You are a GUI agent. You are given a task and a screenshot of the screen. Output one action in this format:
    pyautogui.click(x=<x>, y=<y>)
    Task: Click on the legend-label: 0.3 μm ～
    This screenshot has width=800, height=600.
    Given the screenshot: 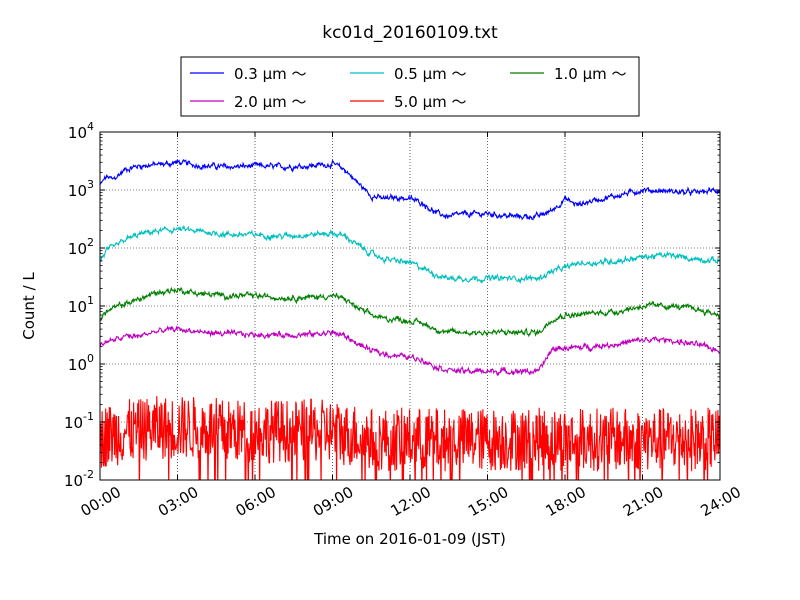 What is the action you would take?
    pyautogui.click(x=270, y=74)
    